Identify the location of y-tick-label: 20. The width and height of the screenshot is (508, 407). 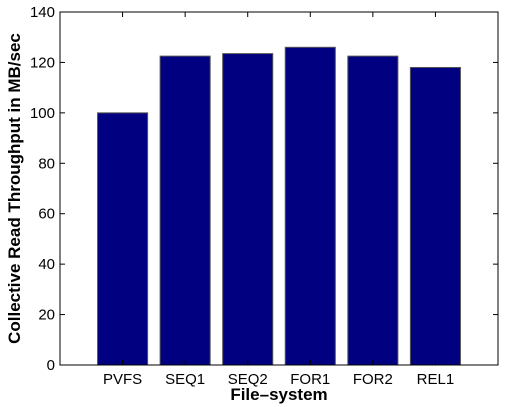
(46, 315).